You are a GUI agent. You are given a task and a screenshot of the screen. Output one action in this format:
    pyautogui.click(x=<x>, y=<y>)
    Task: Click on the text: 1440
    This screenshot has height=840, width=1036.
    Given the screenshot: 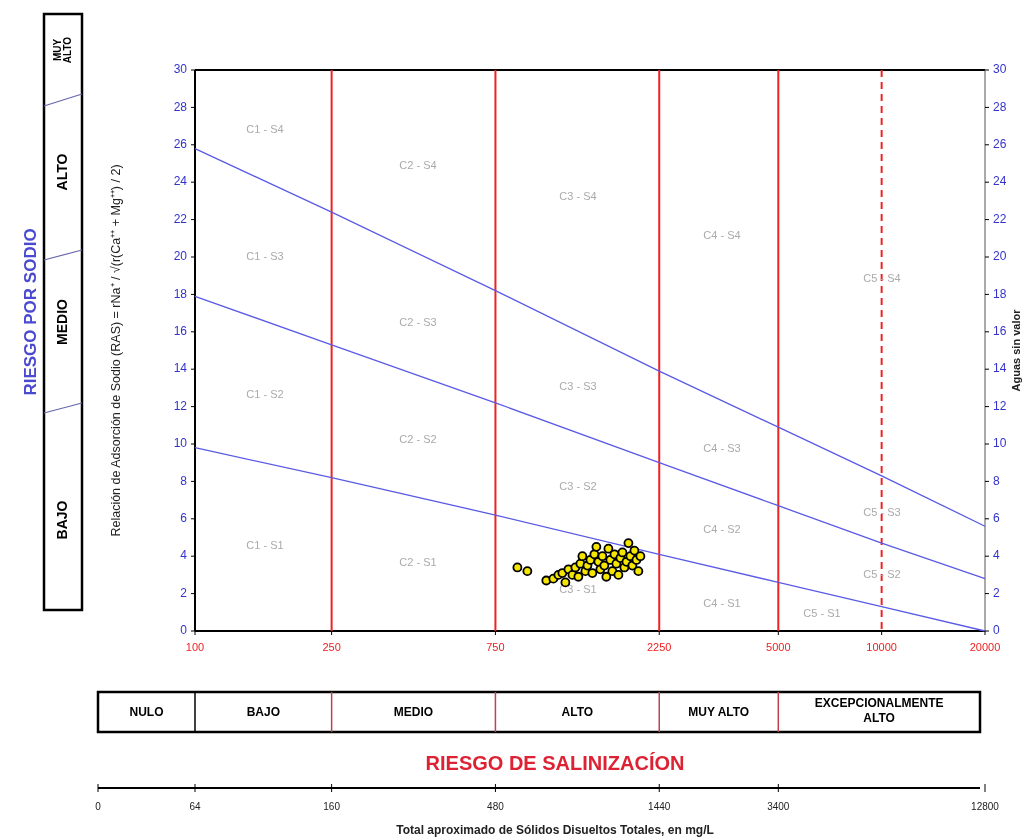 What is the action you would take?
    pyautogui.click(x=659, y=806)
    